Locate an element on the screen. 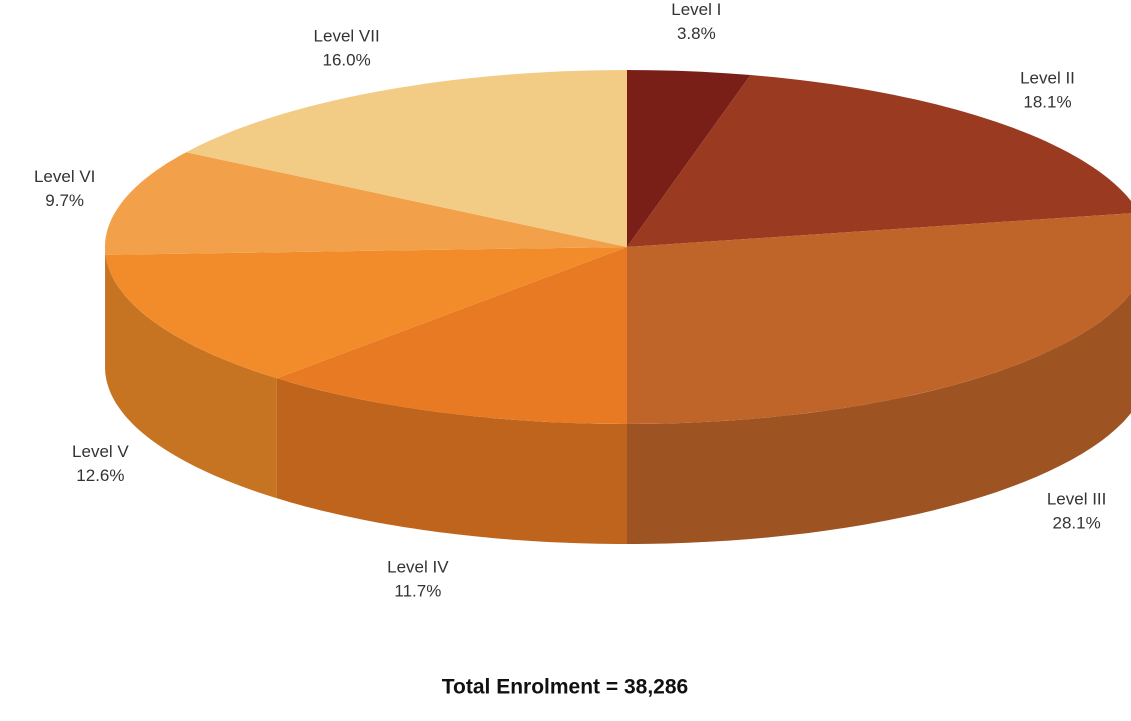 This screenshot has height=721, width=1131. slice-value-label: 16.0% is located at coordinates (347, 60).